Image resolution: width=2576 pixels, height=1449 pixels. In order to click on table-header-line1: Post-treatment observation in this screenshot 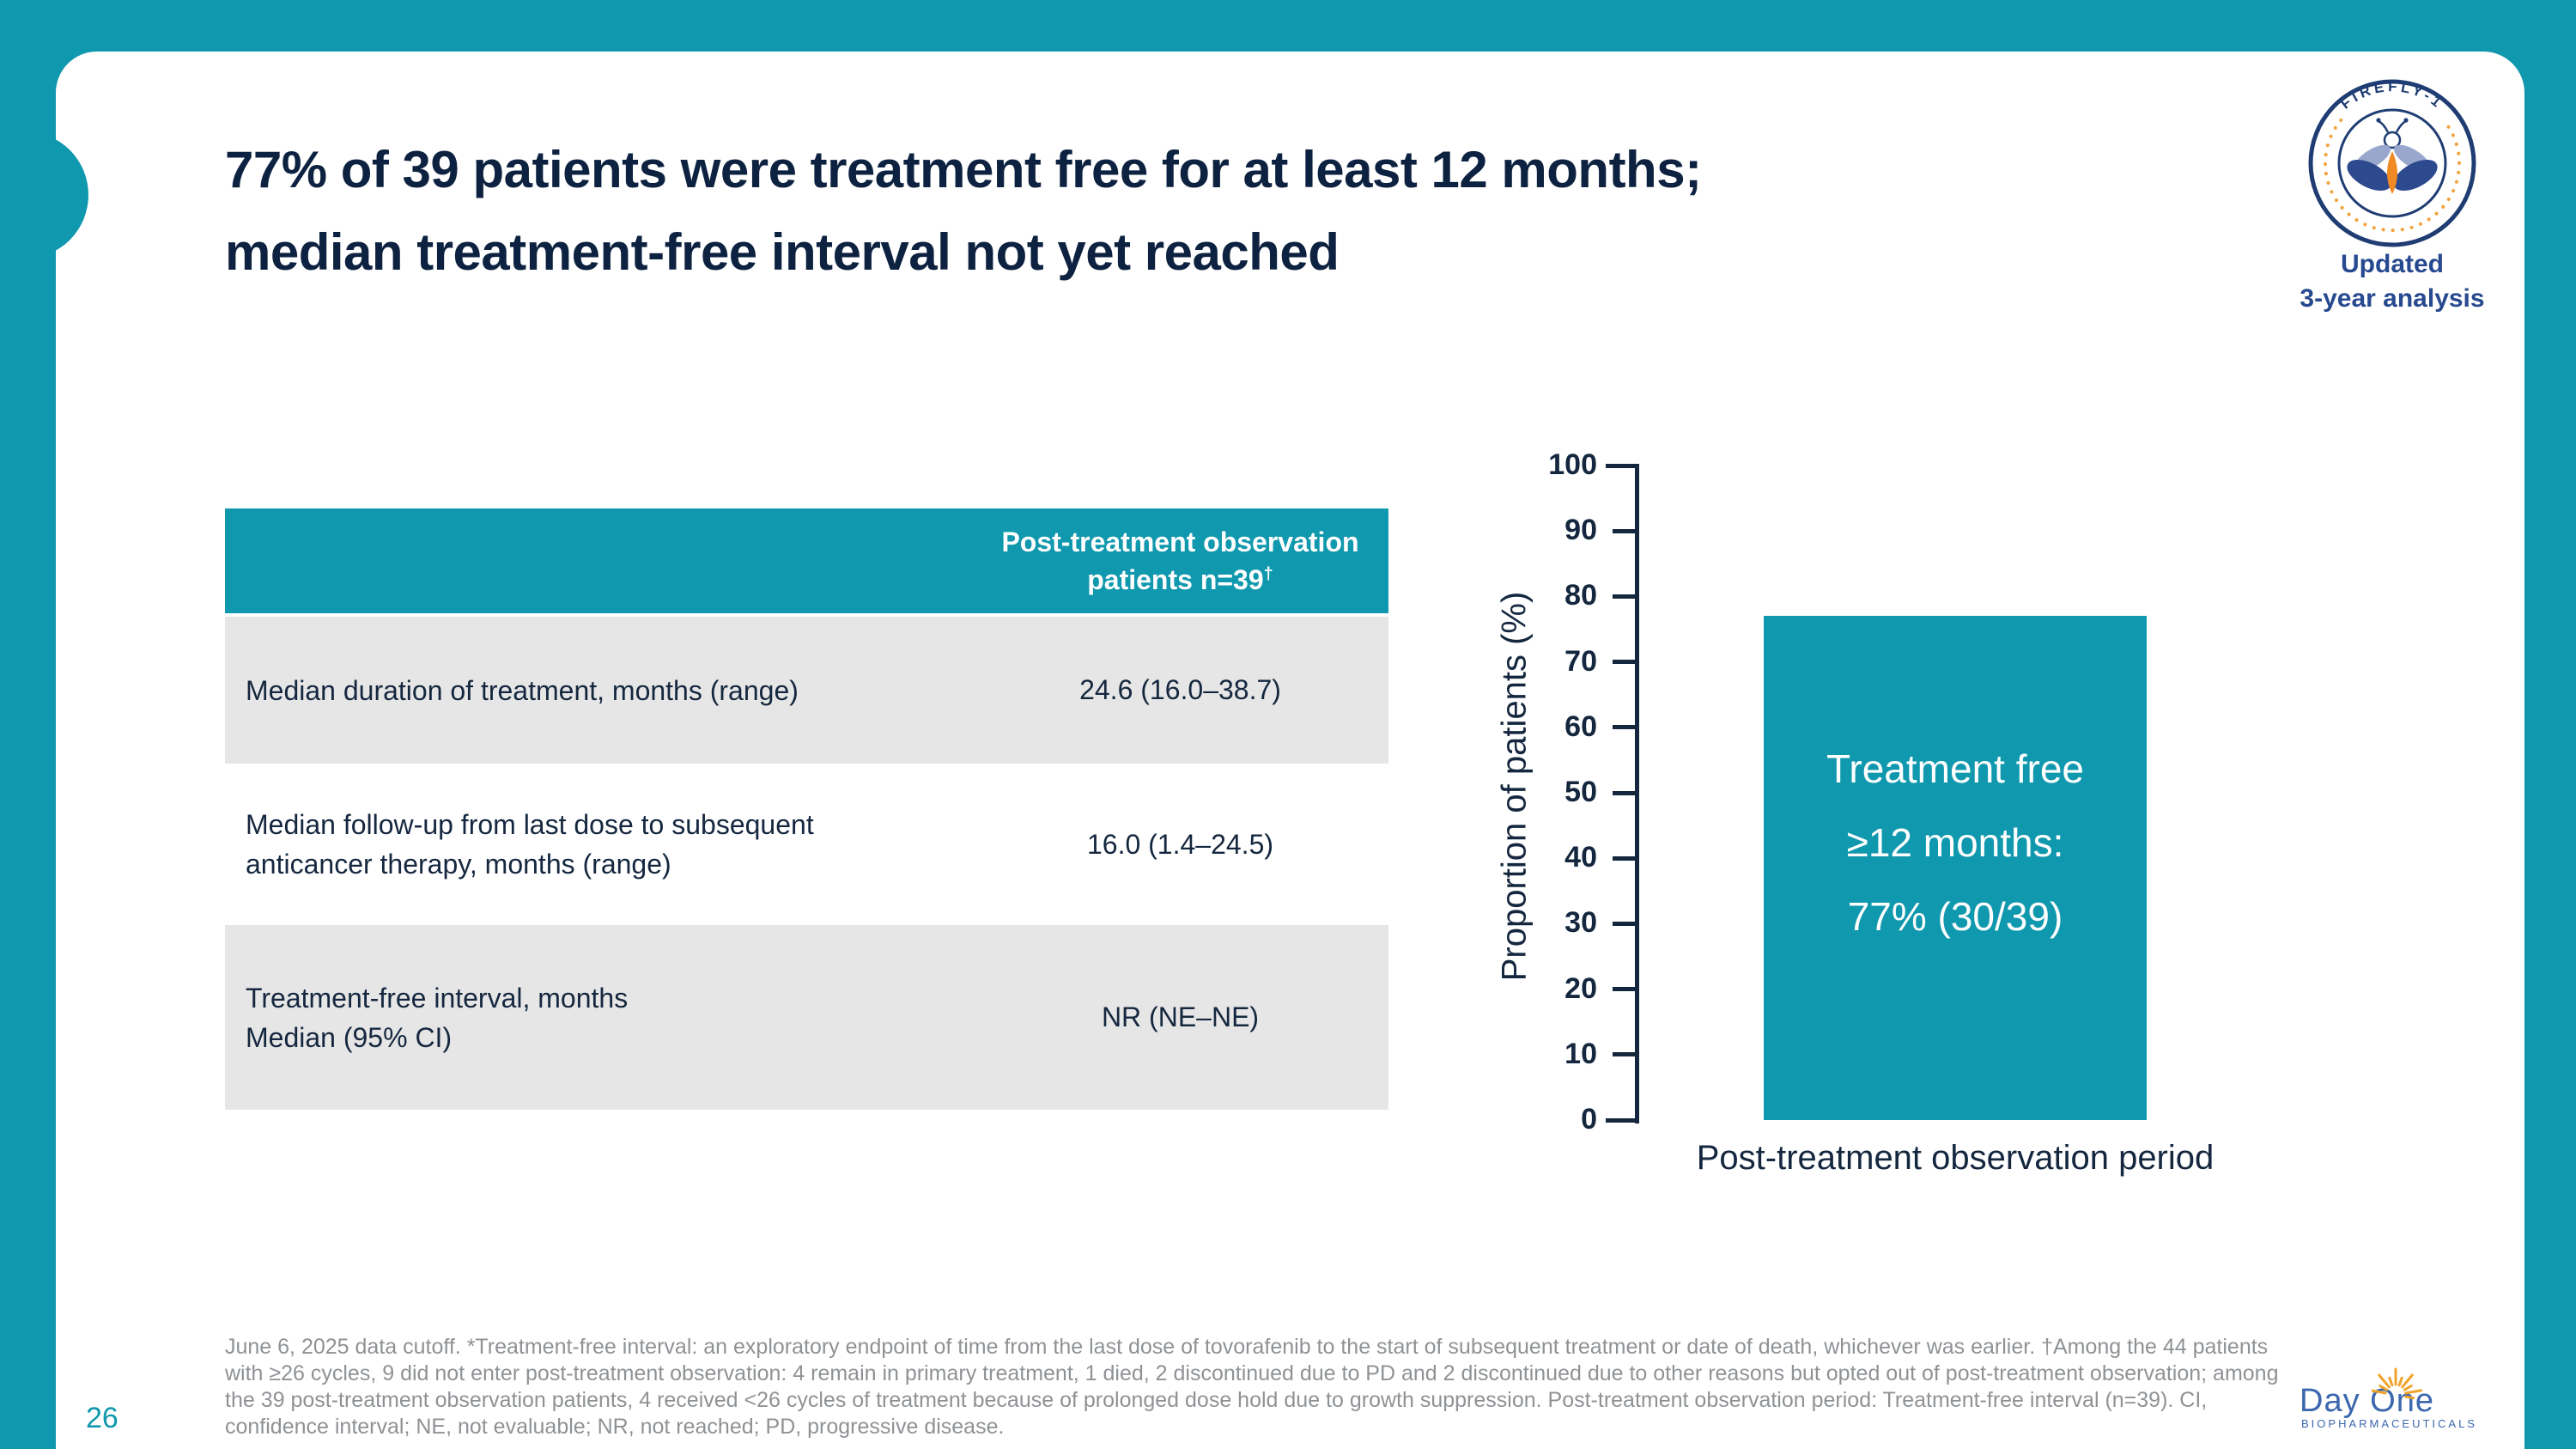, I will do `click(1180, 542)`.